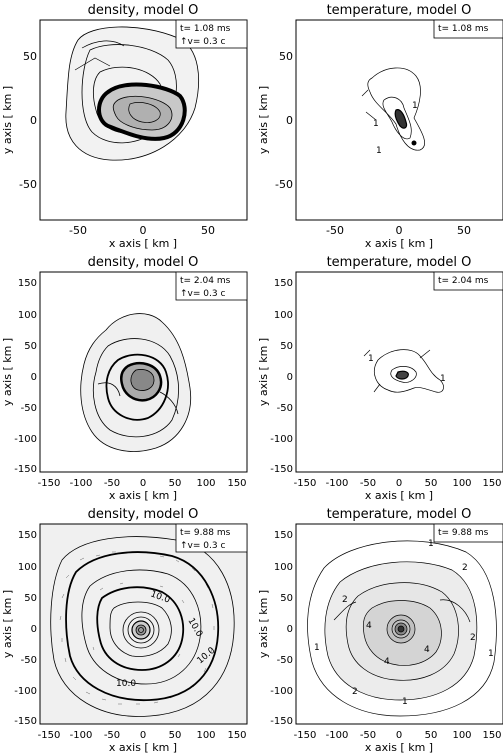 The height and width of the screenshot is (755, 503). I want to click on time-label: t= 9.88 ms, so click(463, 533).